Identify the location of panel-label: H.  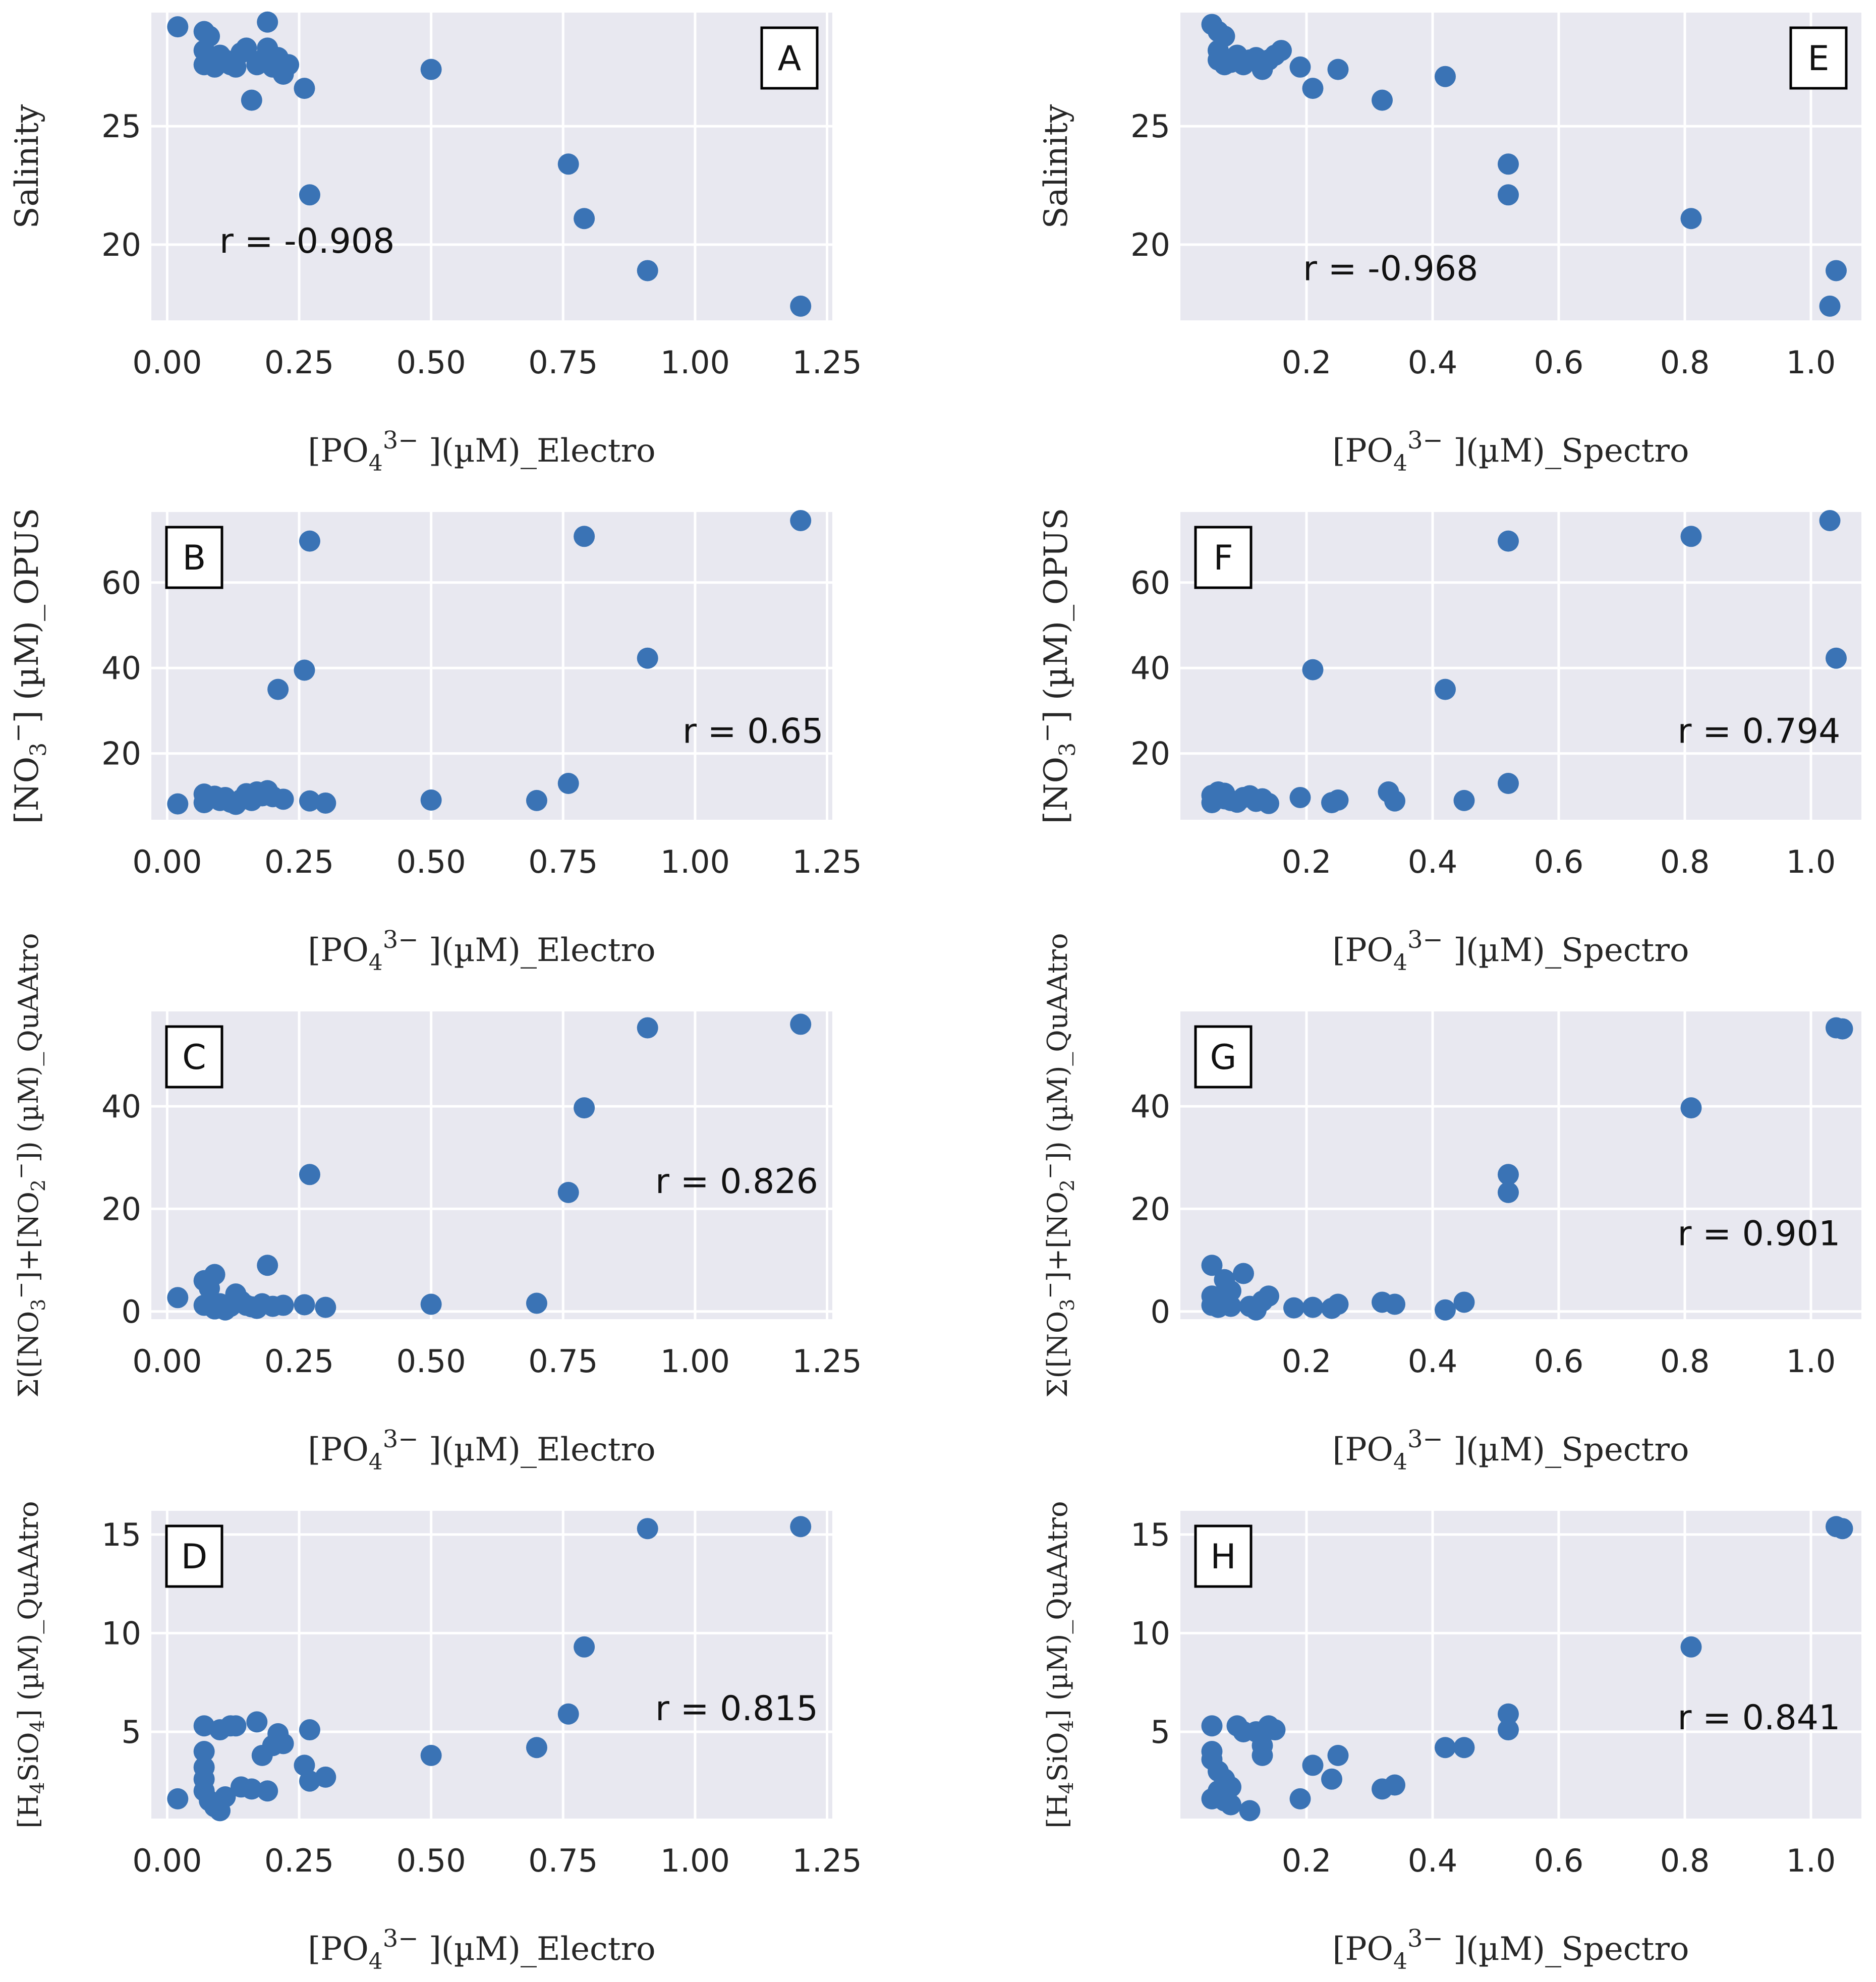
(1223, 1557).